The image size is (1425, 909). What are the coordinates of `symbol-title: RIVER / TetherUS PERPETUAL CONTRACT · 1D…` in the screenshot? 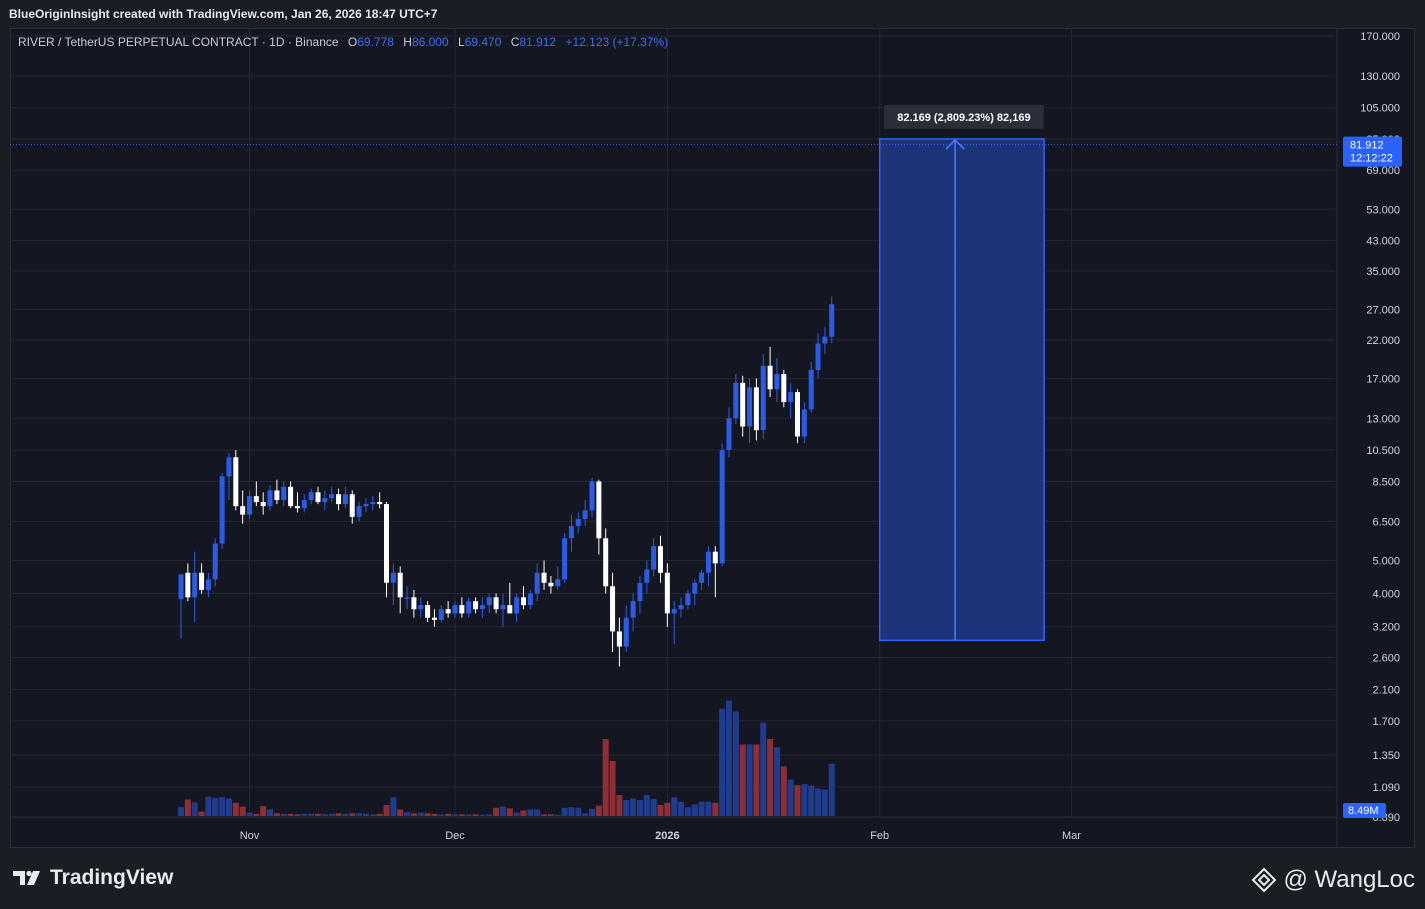 It's located at (178, 42).